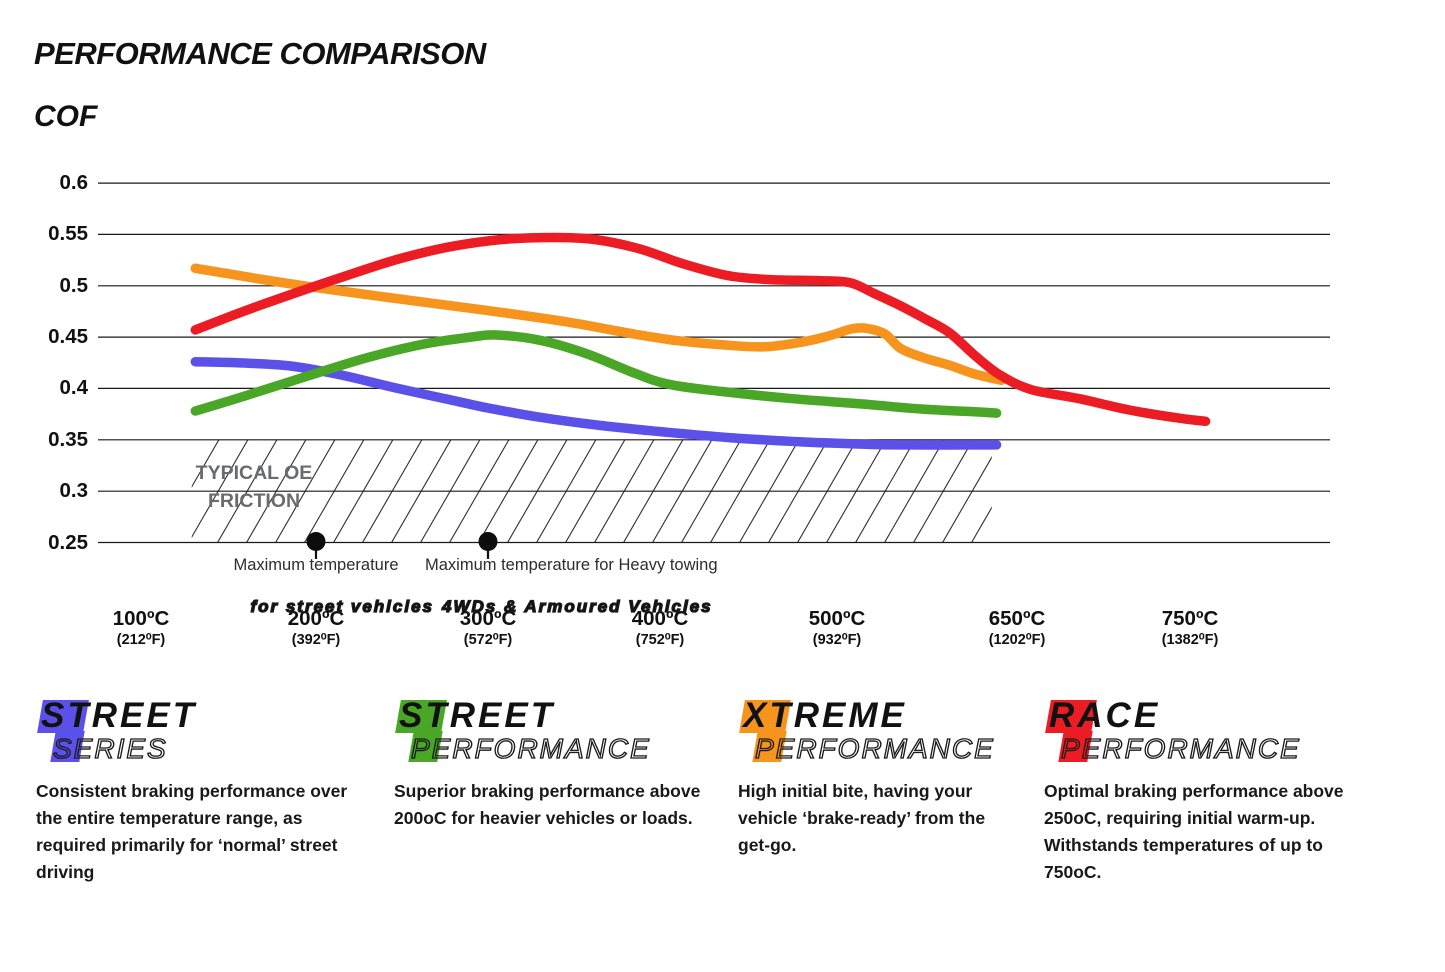 This screenshot has height=972, width=1445. What do you see at coordinates (316, 640) in the screenshot?
I see `fahrenheit-label: (392⁰F)` at bounding box center [316, 640].